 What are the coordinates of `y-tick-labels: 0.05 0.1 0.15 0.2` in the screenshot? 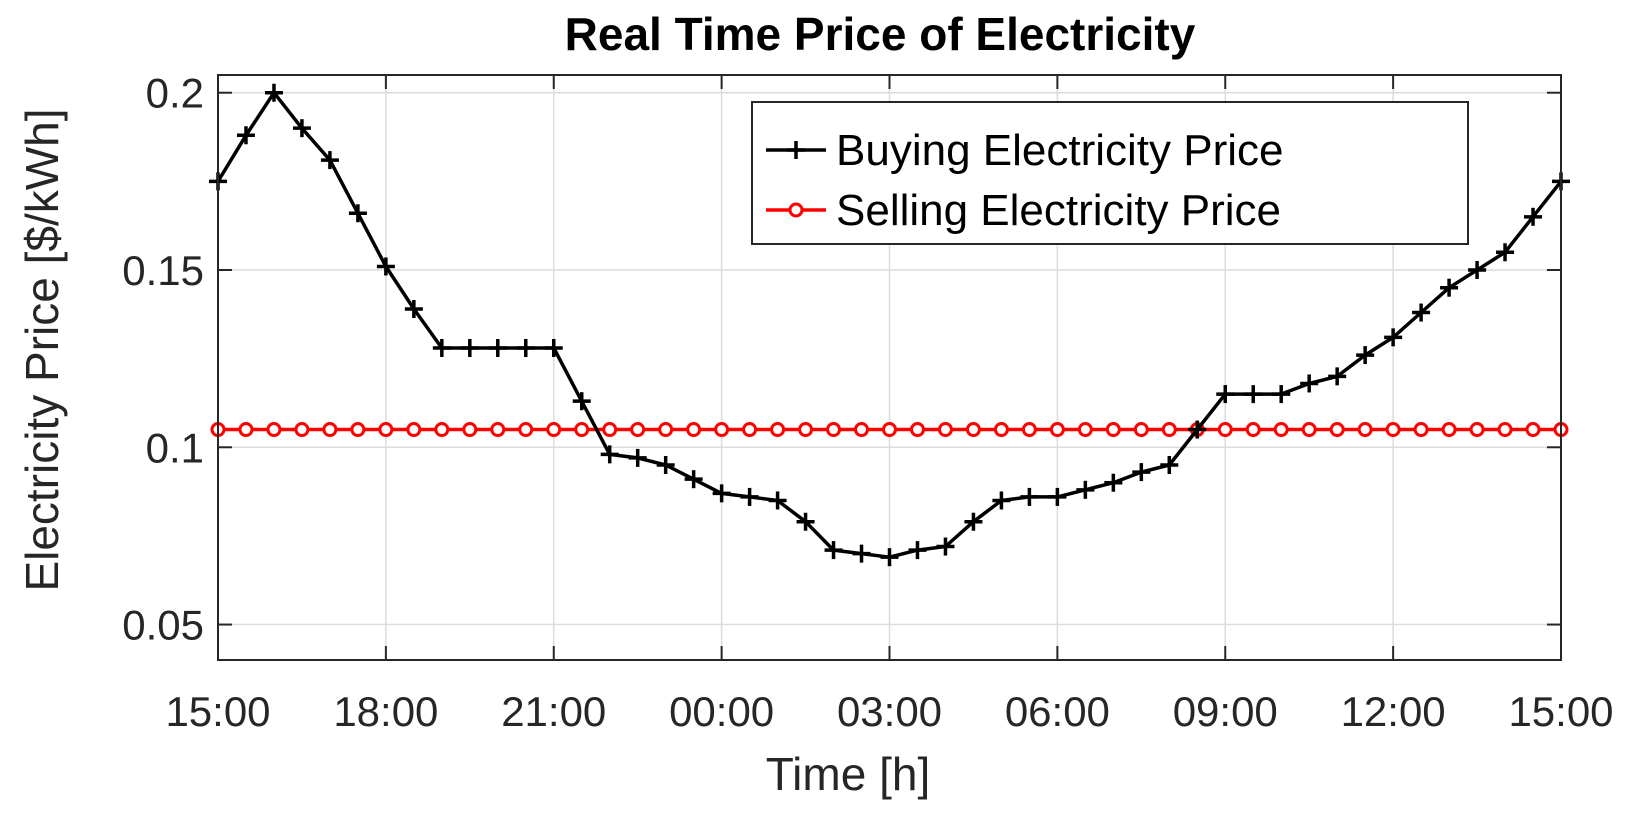 It's located at (163, 359).